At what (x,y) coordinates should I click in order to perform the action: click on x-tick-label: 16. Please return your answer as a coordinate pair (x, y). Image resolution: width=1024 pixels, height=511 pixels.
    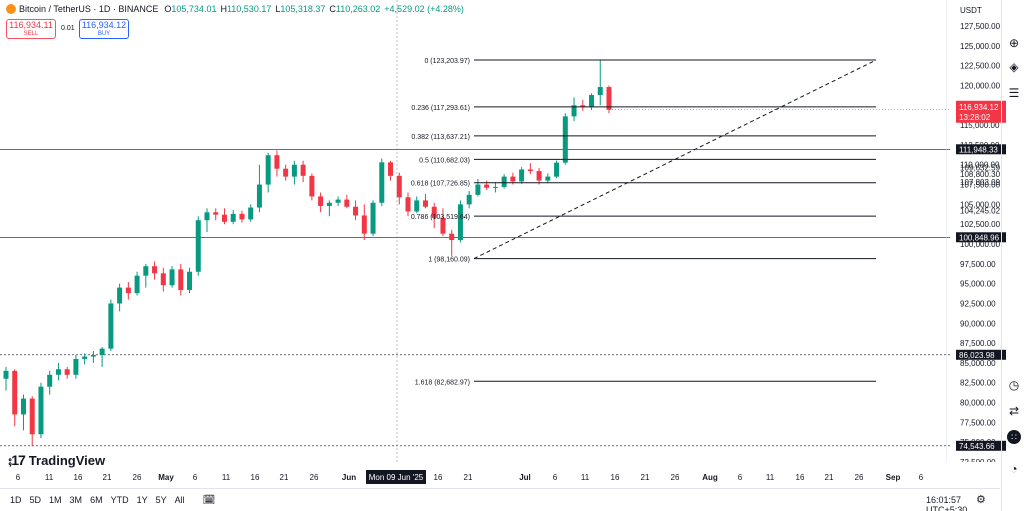
    Looking at the image, I should click on (78, 477).